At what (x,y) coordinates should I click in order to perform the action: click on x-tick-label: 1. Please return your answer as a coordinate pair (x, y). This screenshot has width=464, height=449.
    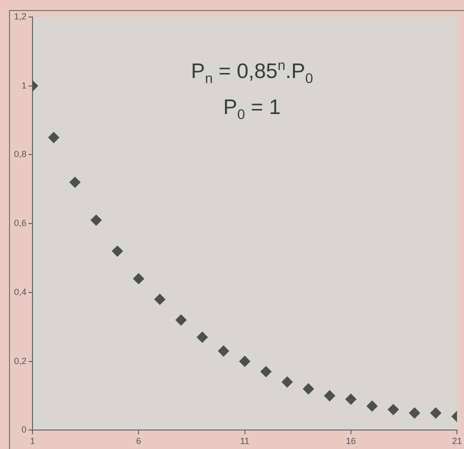
    Looking at the image, I should click on (33, 441).